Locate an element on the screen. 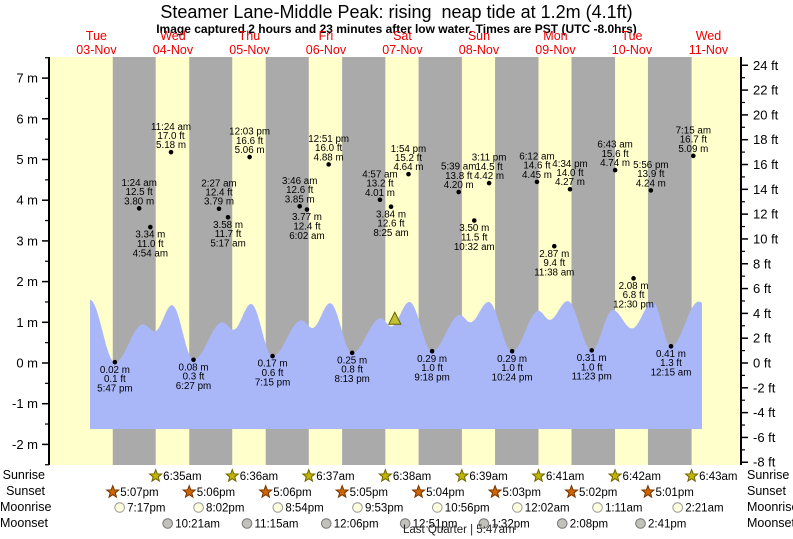  current-tide-triangle-icon is located at coordinates (394, 318).